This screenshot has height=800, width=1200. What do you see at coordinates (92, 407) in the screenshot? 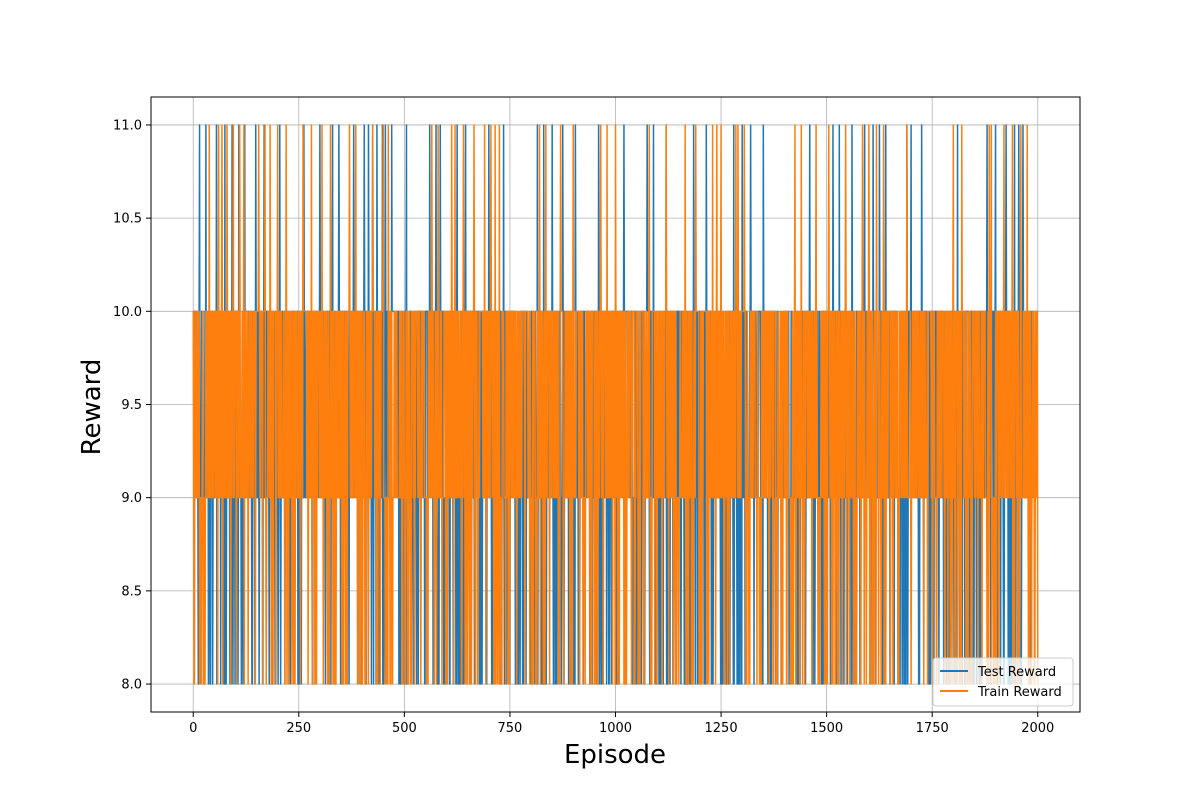
I see `y-axis-title: Reward` at bounding box center [92, 407].